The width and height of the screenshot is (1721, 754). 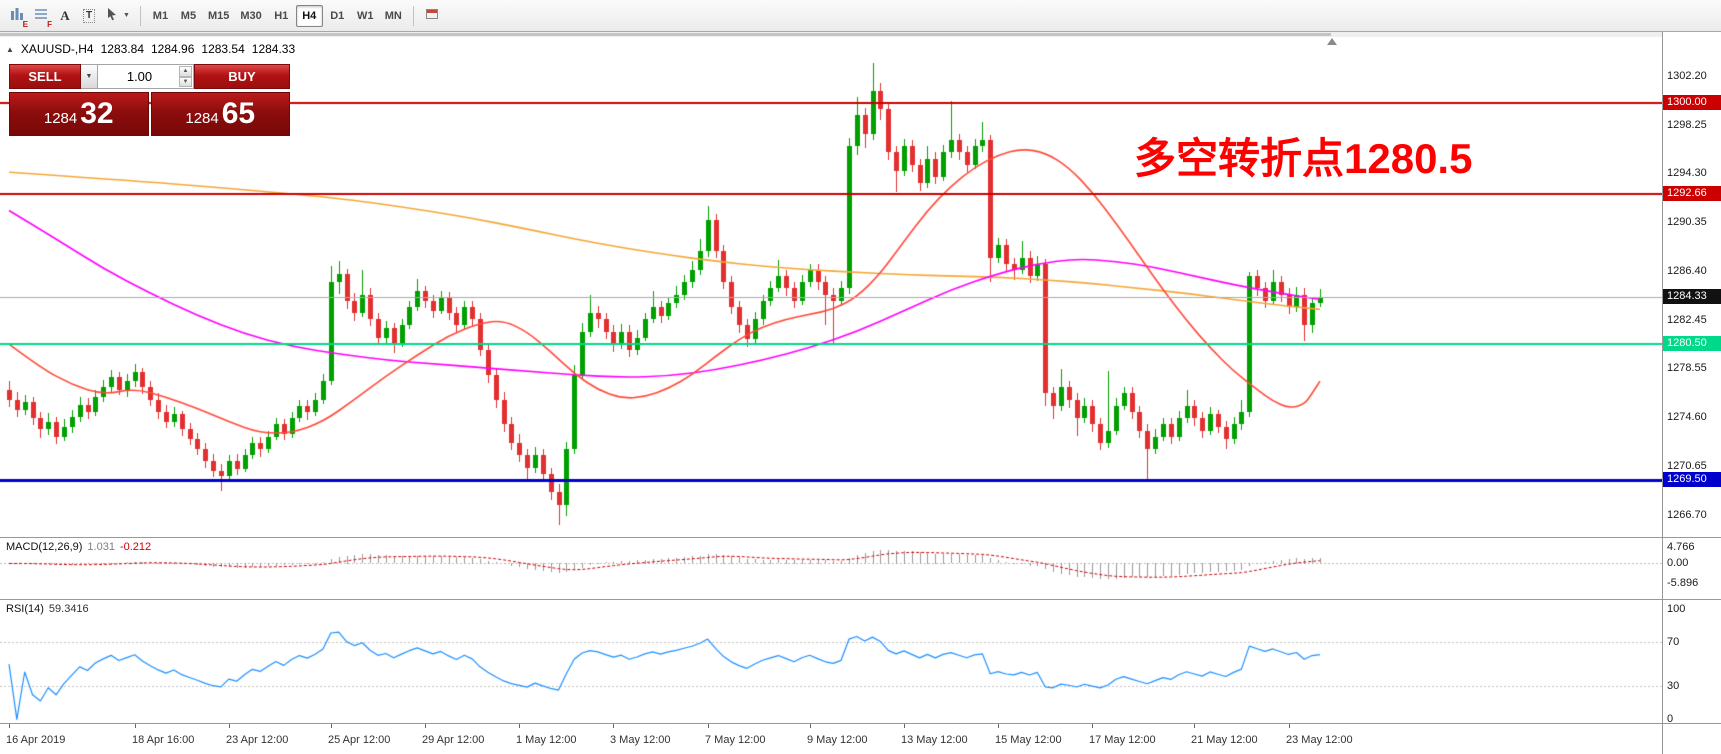 I want to click on price-tick-label: 1270.65, so click(x=1687, y=466).